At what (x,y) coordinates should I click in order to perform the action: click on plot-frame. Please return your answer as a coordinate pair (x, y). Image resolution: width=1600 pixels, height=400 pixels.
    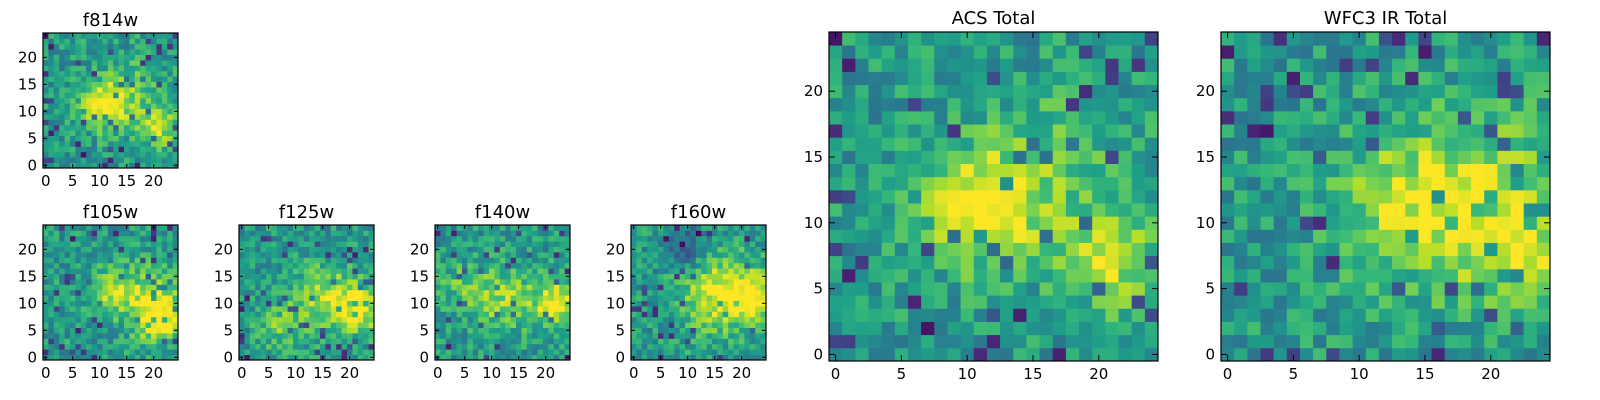
    Looking at the image, I should click on (110, 292).